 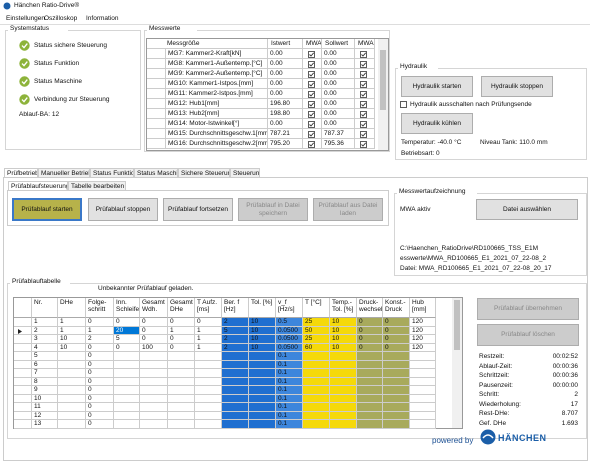 I want to click on tab: Sichere Steuerung, so click(x=204, y=173).